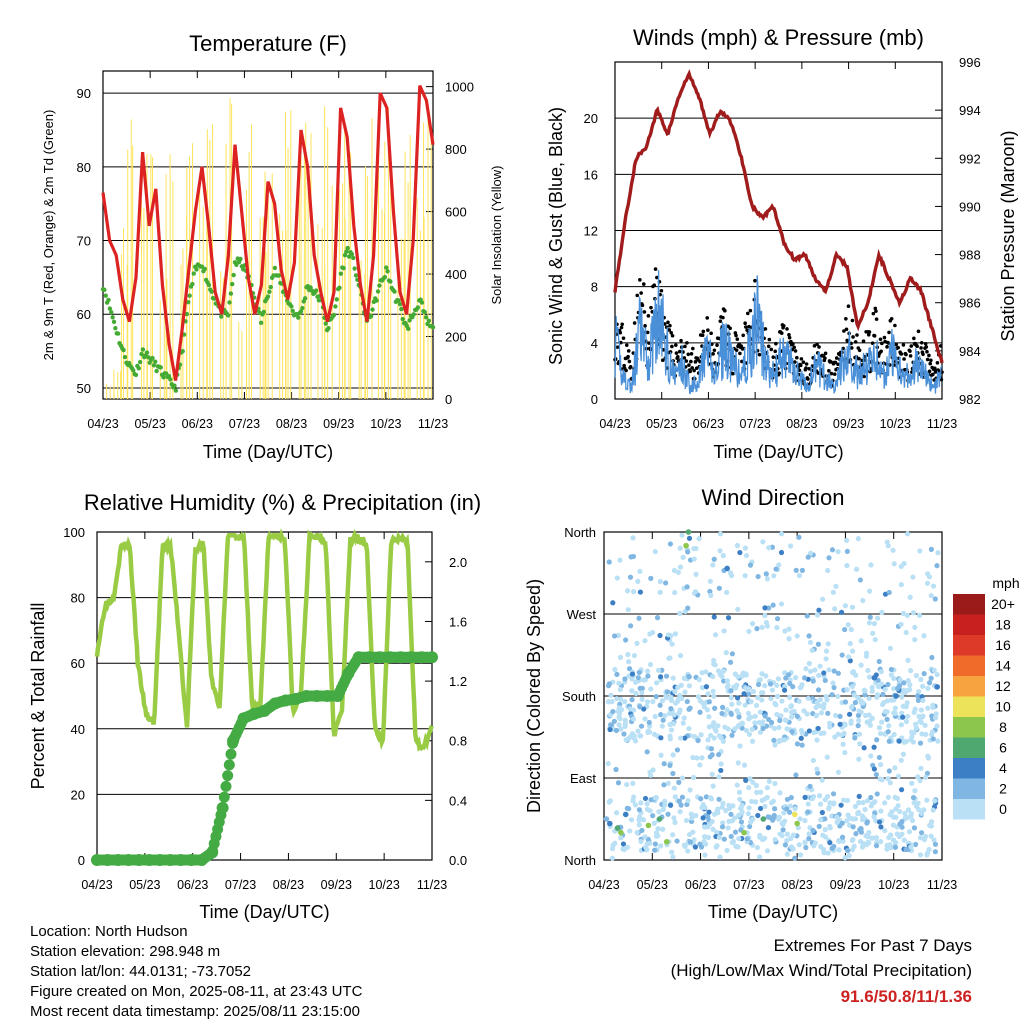 The width and height of the screenshot is (1024, 1024). What do you see at coordinates (228, 776) in the screenshot?
I see `precip-point` at bounding box center [228, 776].